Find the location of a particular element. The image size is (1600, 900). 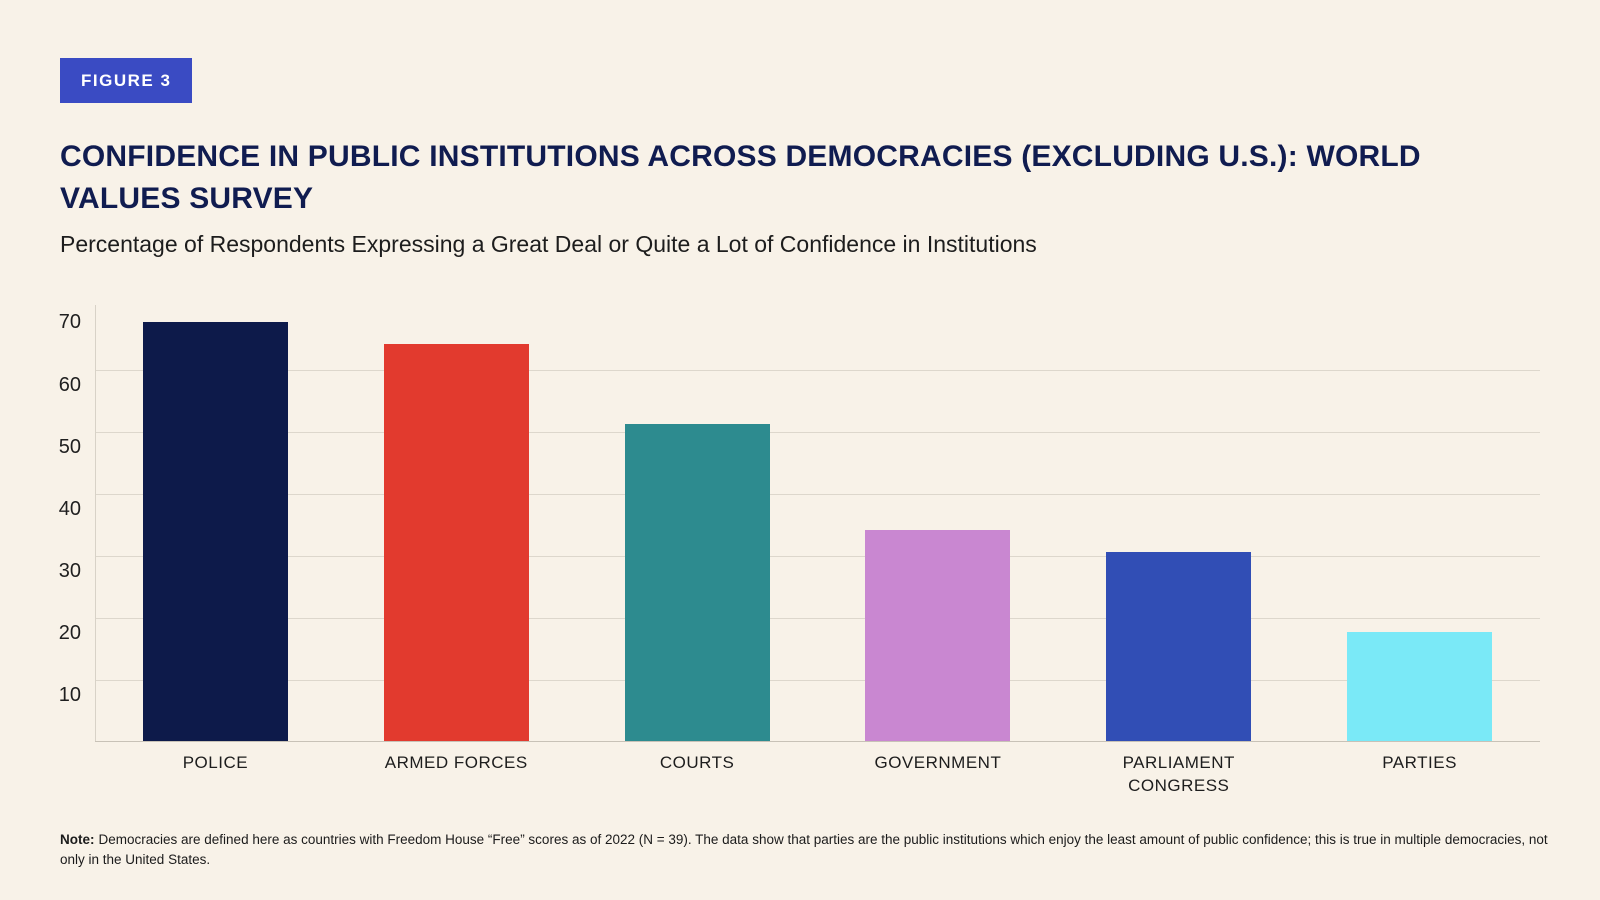

figure-badge: FIGURE 3 is located at coordinates (126, 80).